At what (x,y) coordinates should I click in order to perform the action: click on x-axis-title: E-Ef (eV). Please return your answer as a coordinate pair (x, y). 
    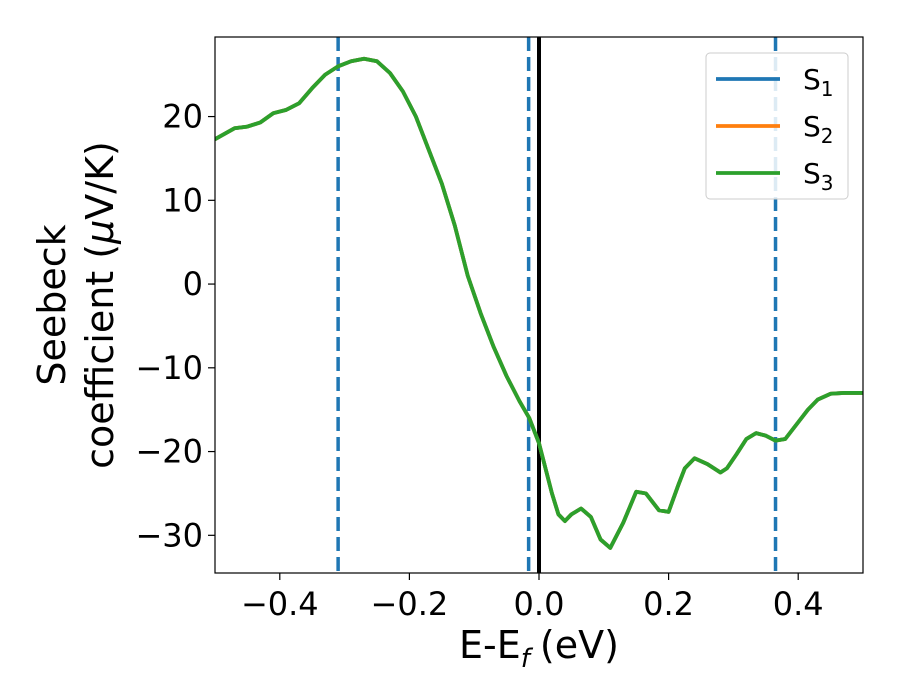
    Looking at the image, I should click on (539, 648).